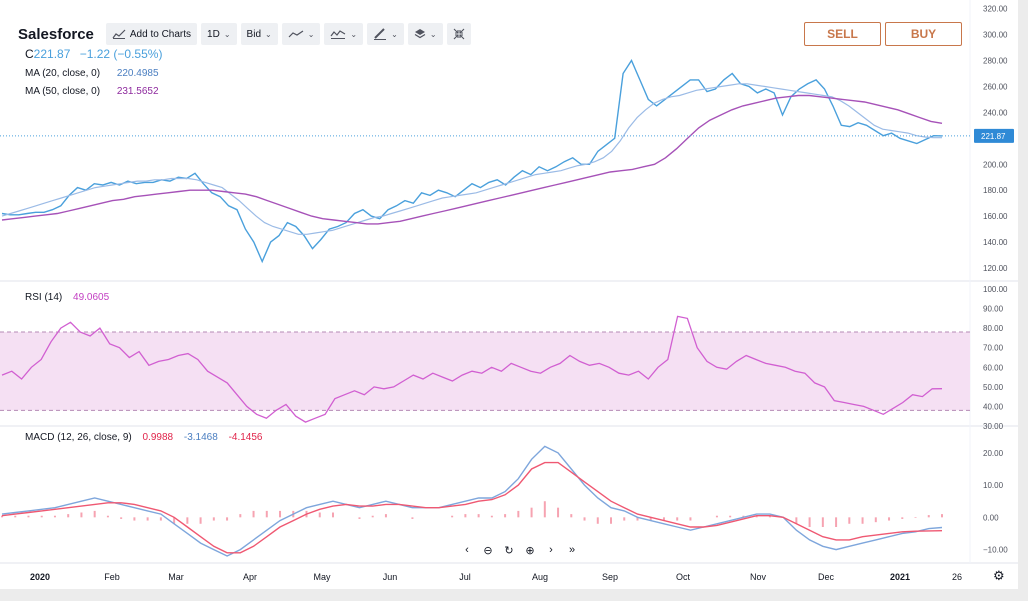 Image resolution: width=1028 pixels, height=601 pixels. I want to click on rsi-tick-label: 90.00, so click(993, 309).